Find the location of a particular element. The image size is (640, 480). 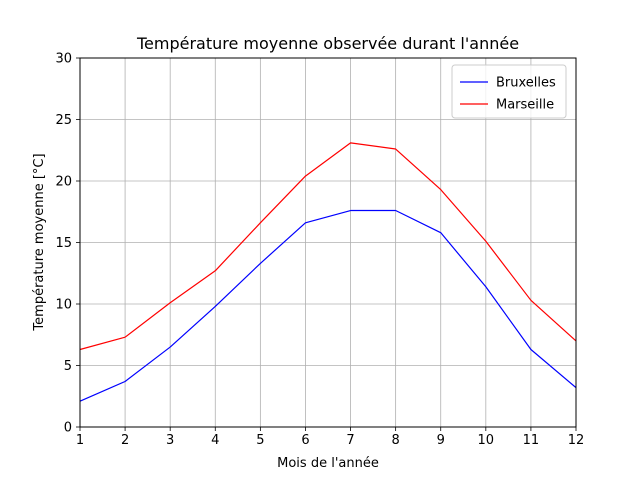

legend-label-bruxelles: Bruxelles is located at coordinates (526, 83).